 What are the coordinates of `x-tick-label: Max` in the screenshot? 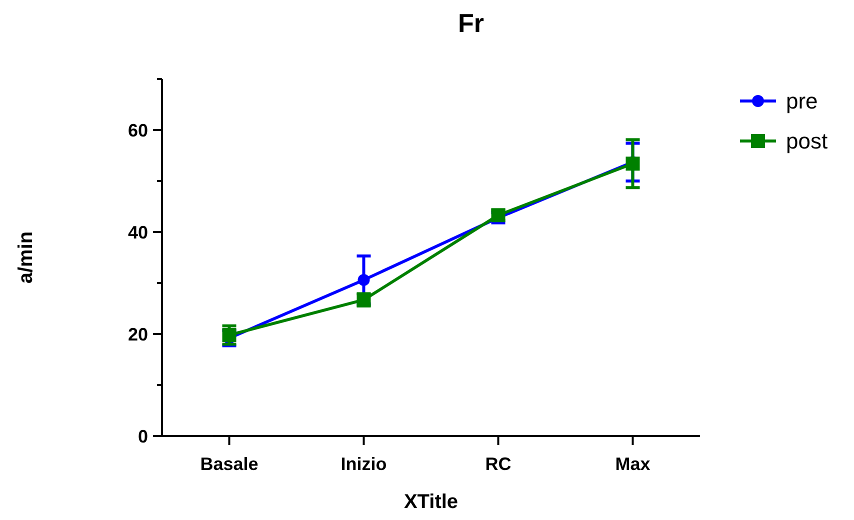 It's located at (632, 464).